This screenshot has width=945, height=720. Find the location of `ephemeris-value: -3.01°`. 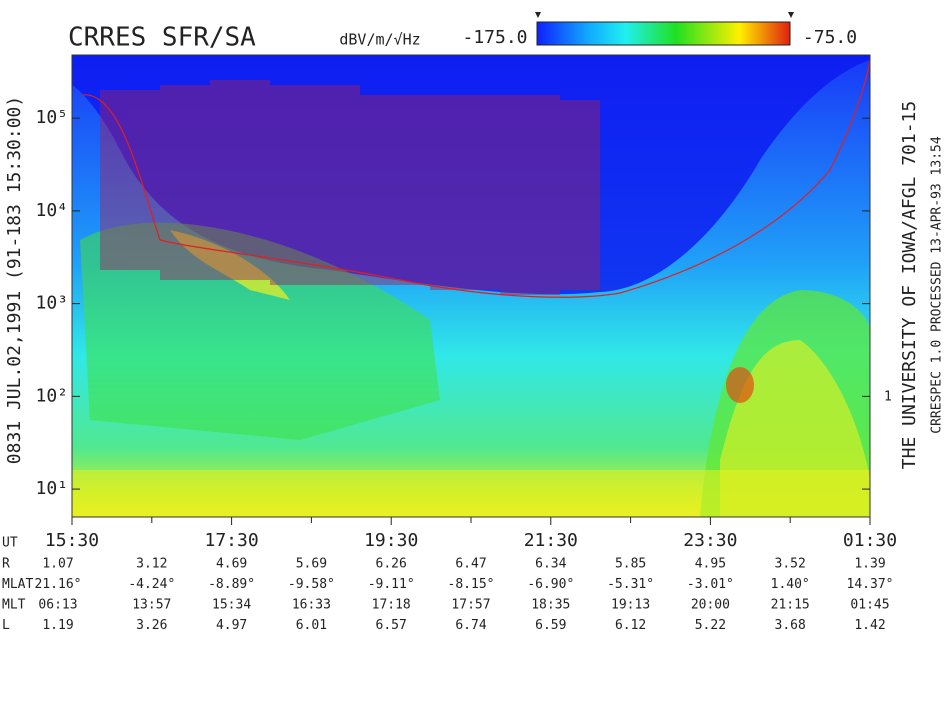

ephemeris-value: -3.01° is located at coordinates (710, 584).